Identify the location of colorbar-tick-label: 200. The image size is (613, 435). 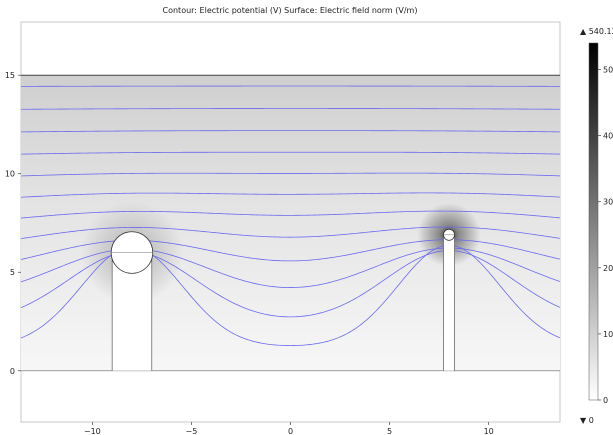
(608, 268).